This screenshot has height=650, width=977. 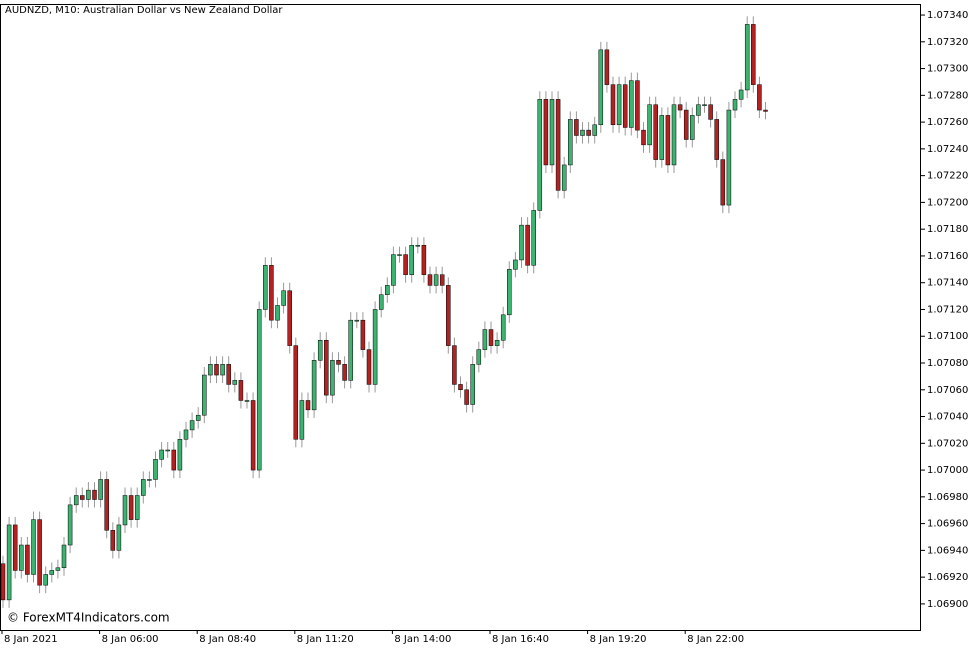 I want to click on x-tick-label: 8 Jan 2021, so click(x=31, y=639).